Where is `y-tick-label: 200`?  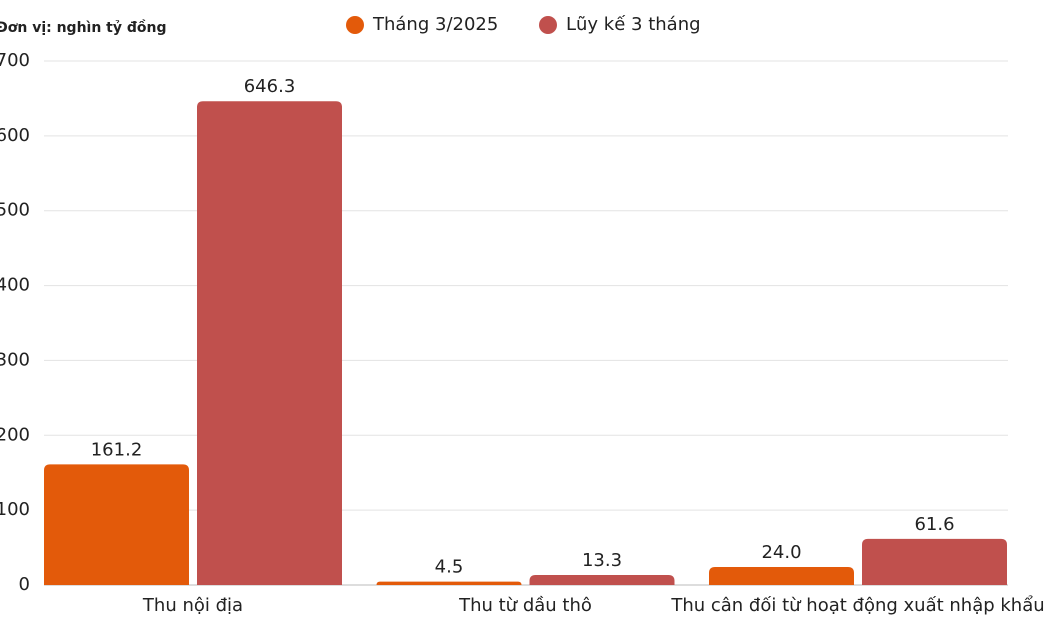 y-tick-label: 200 is located at coordinates (15, 434).